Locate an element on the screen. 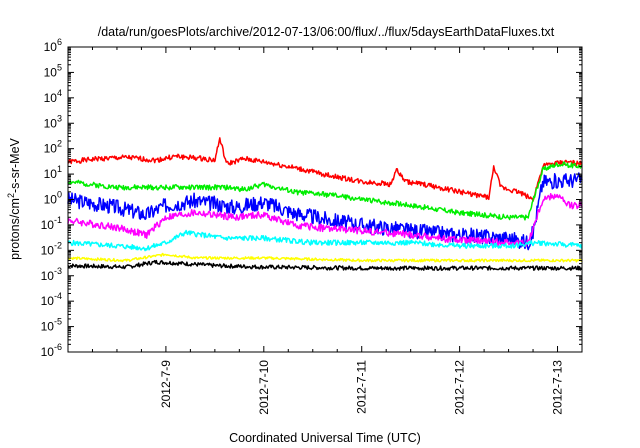  y-tick-label: 10⁻⁴ is located at coordinates (51, 299).